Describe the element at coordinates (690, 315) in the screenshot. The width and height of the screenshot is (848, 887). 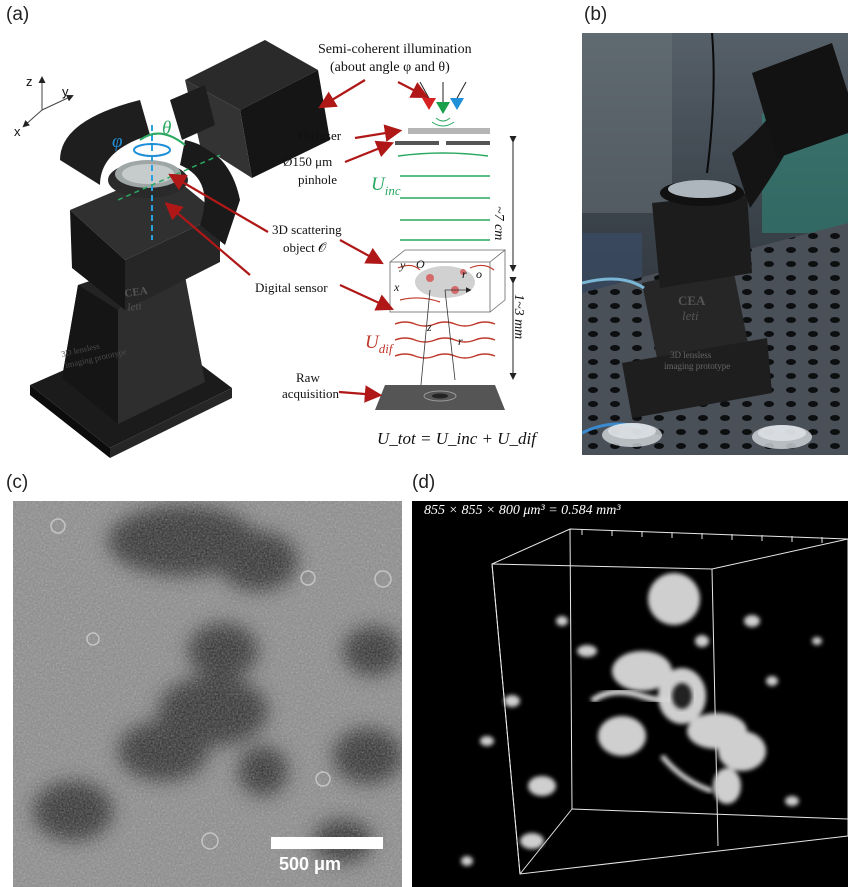
I see `photo-engraving-leti: leti` at that location.